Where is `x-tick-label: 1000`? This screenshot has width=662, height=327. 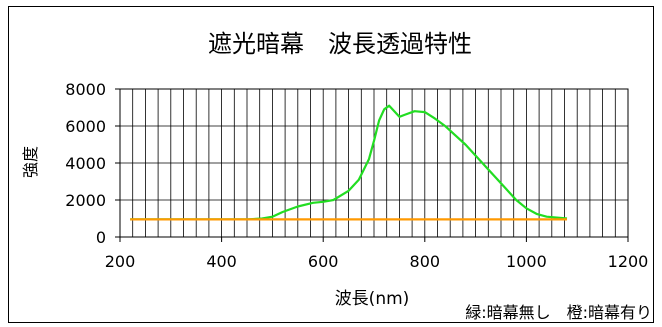
x-tick-label: 1000 is located at coordinates (526, 261).